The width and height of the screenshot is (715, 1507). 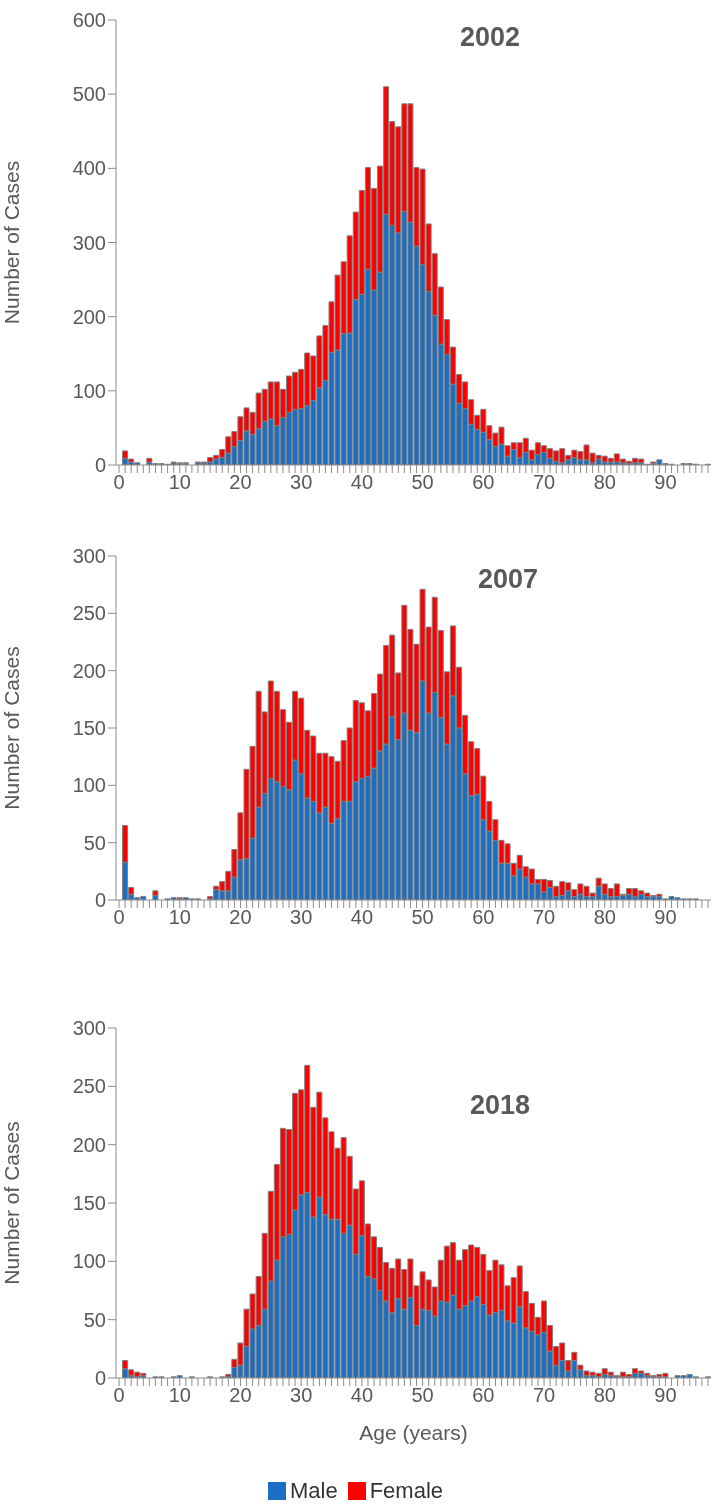 What do you see at coordinates (89, 168) in the screenshot?
I see `y-tick-label: 400` at bounding box center [89, 168].